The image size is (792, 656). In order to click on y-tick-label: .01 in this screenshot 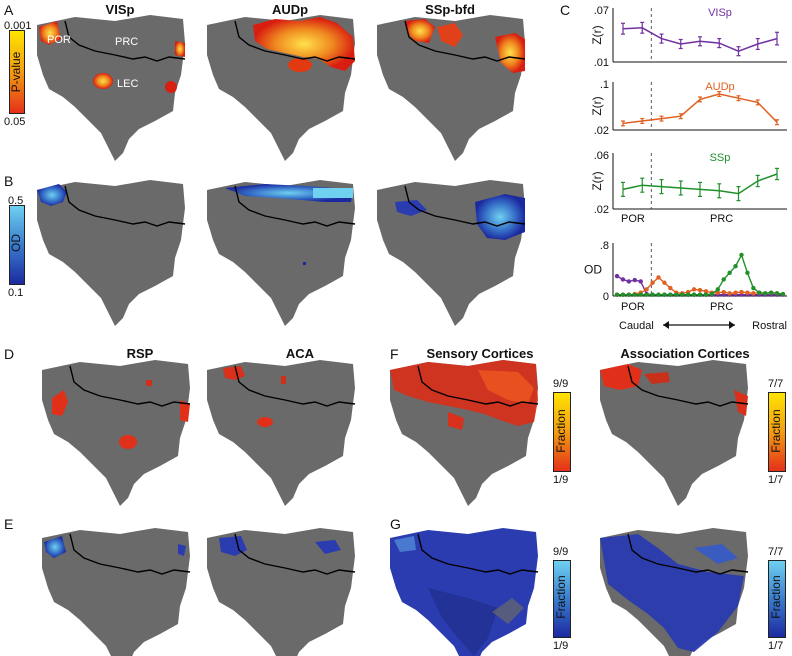, I will do `click(601, 63)`.